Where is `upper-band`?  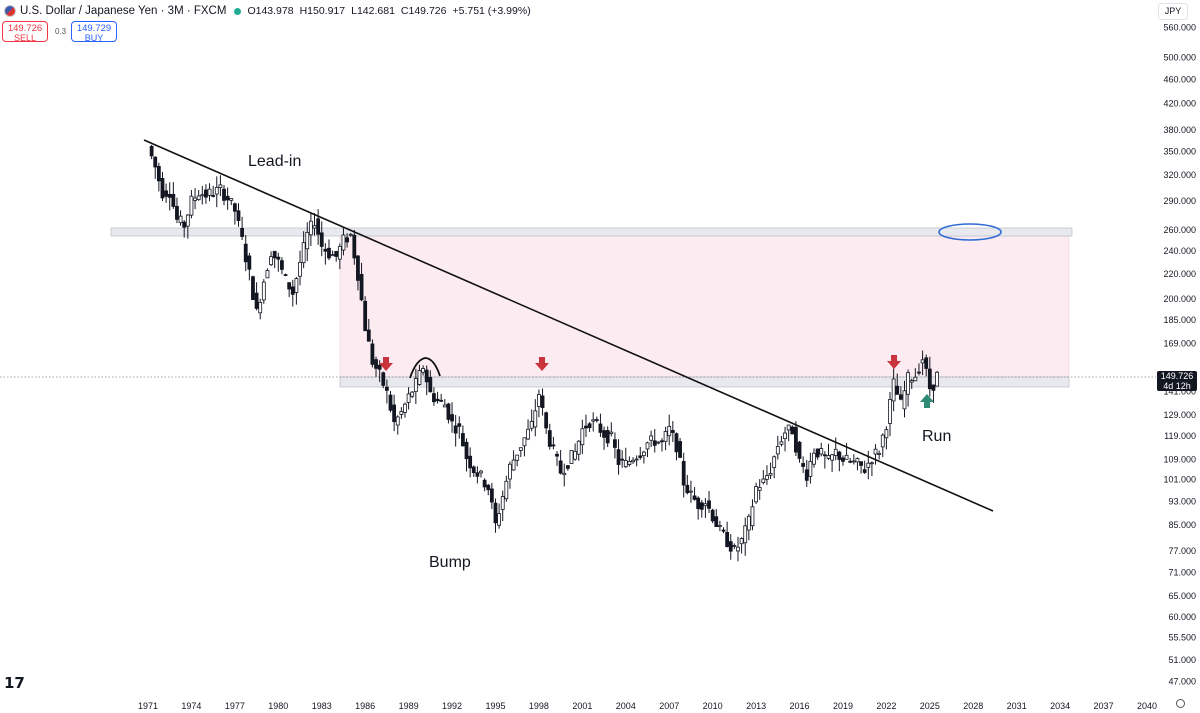
upper-band is located at coordinates (591, 232).